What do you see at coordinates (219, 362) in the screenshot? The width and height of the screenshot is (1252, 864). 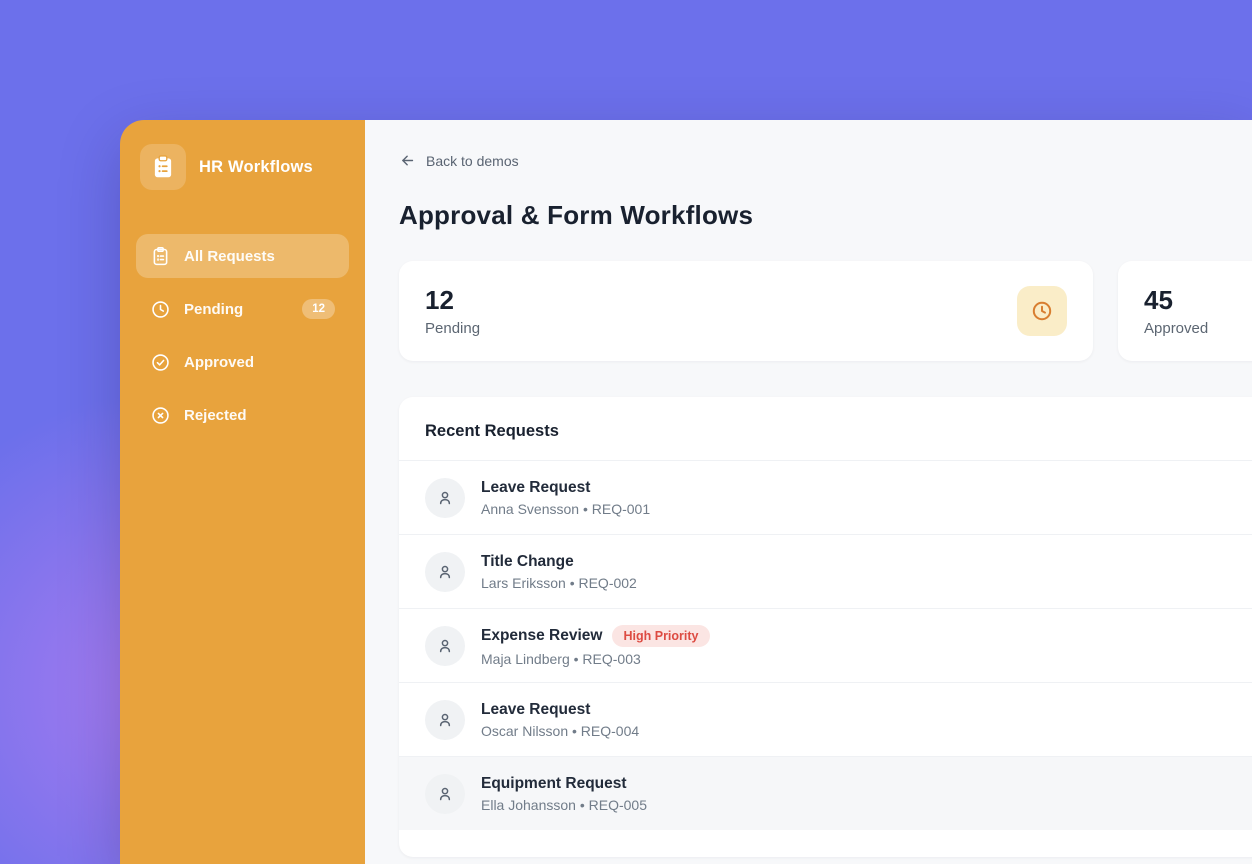 I see `sidebar-item-label: Approved` at bounding box center [219, 362].